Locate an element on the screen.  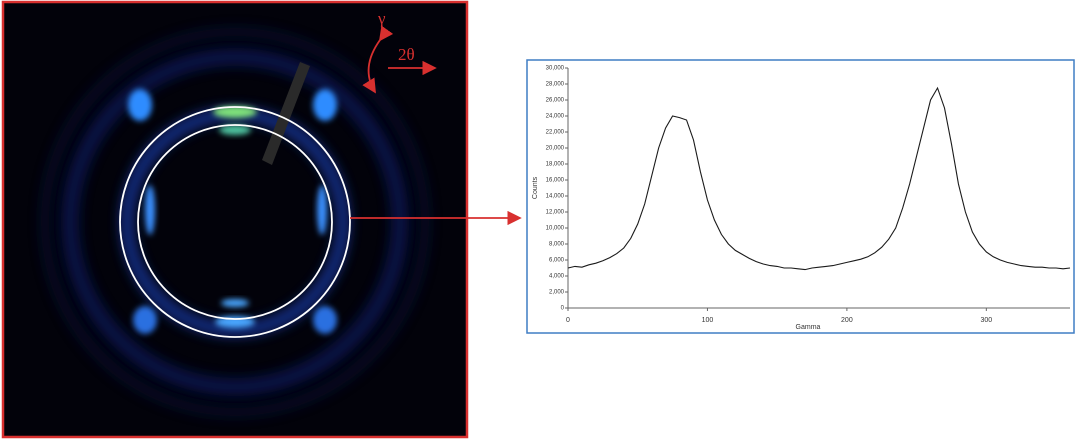
y-tick-label: 10,000 is located at coordinates (555, 229).